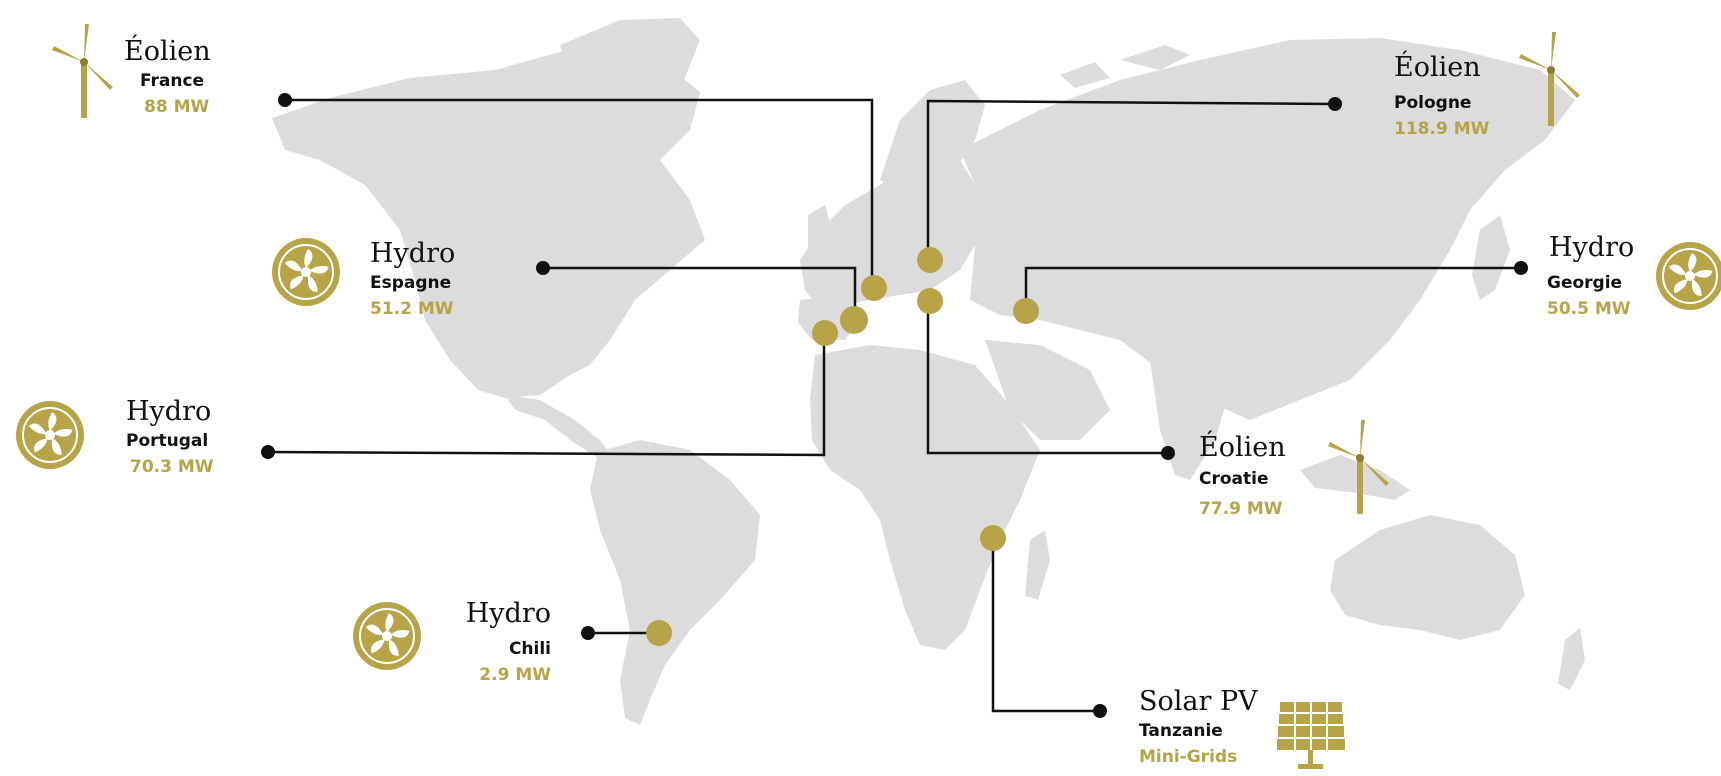 This screenshot has width=1721, height=776. I want to click on wind-turbine-icon, so click(82, 71).